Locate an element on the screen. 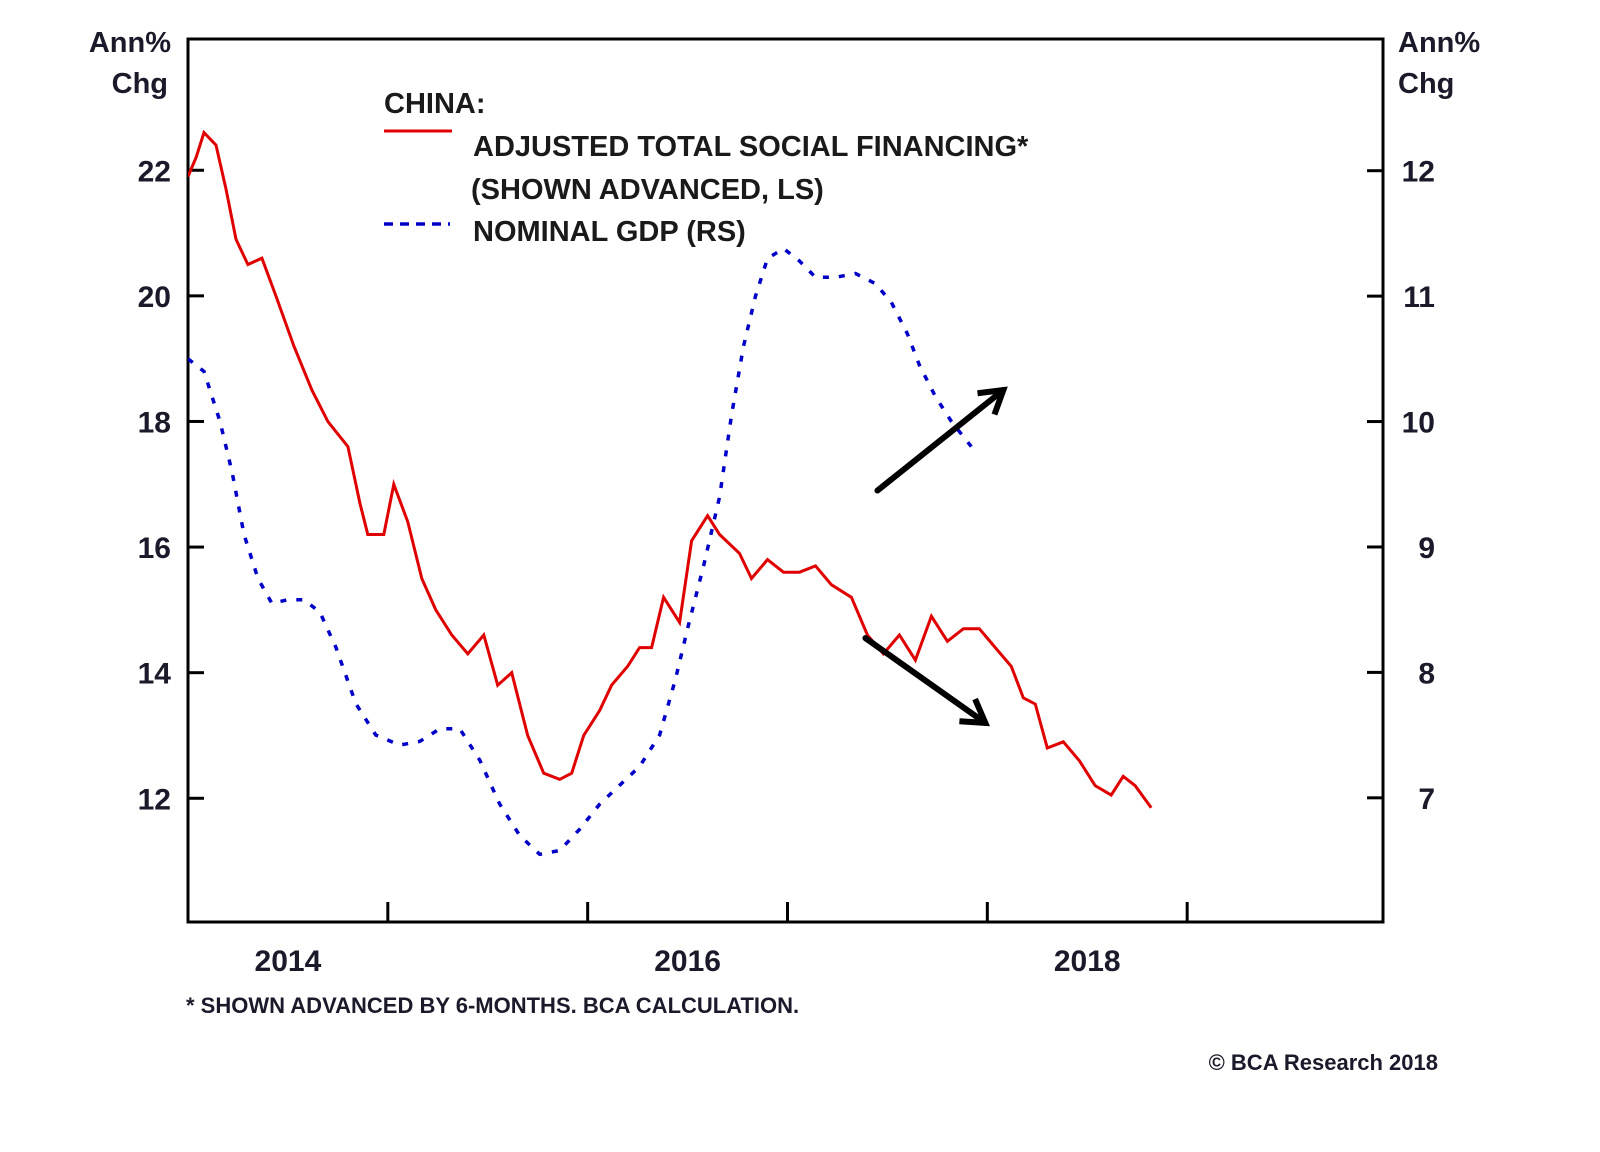 The image size is (1600, 1152). x-tick-label: 2014 is located at coordinates (288, 961).